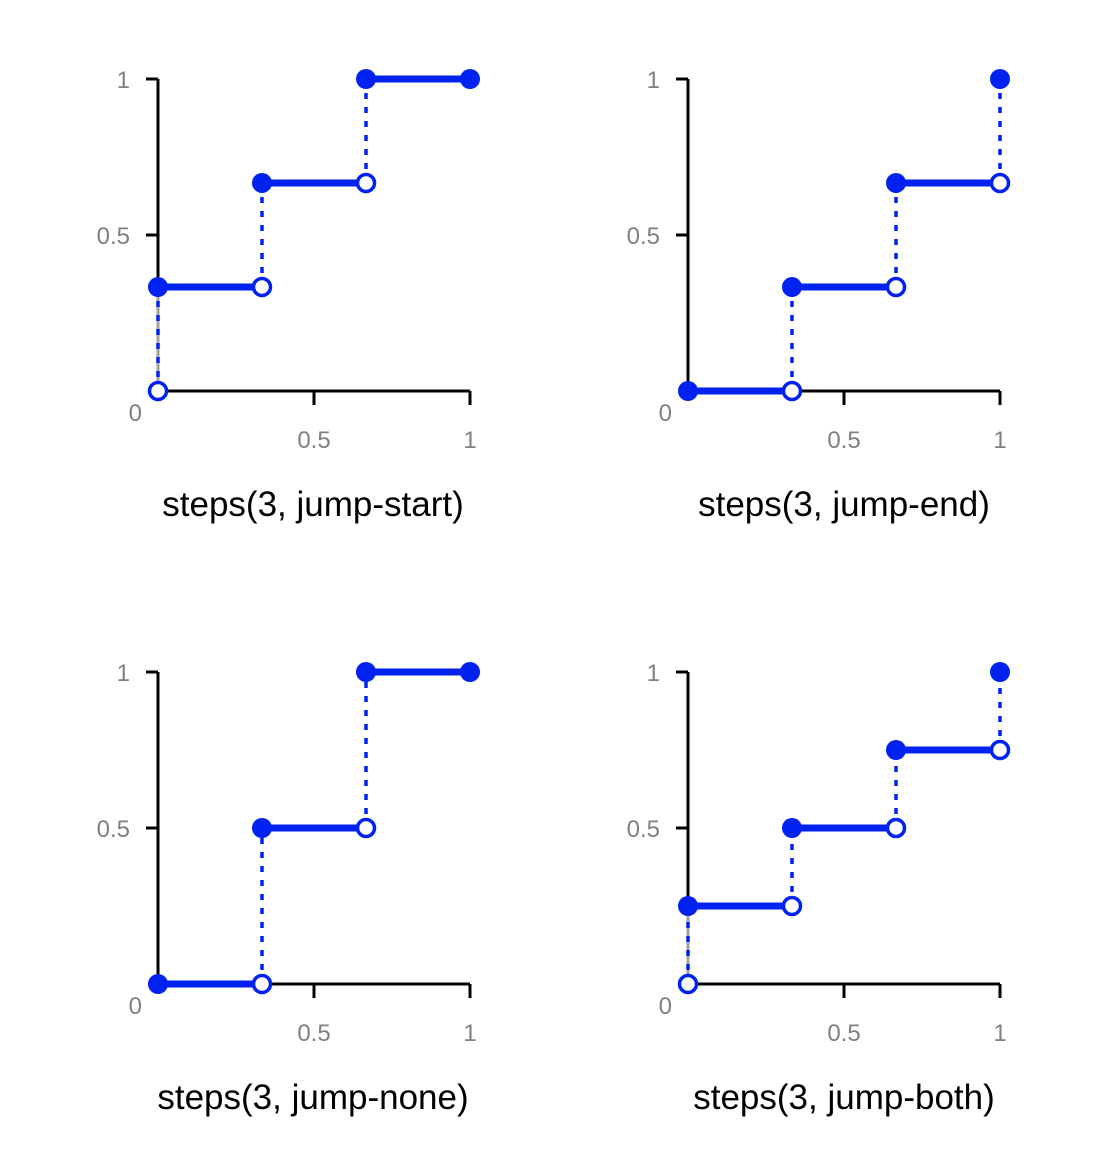 The height and width of the screenshot is (1156, 1112). Describe the element at coordinates (819, 295) in the screenshot. I see `chart-jump-end: 0.5 1 0.5 1 0 steps(3, jump-end)` at that location.